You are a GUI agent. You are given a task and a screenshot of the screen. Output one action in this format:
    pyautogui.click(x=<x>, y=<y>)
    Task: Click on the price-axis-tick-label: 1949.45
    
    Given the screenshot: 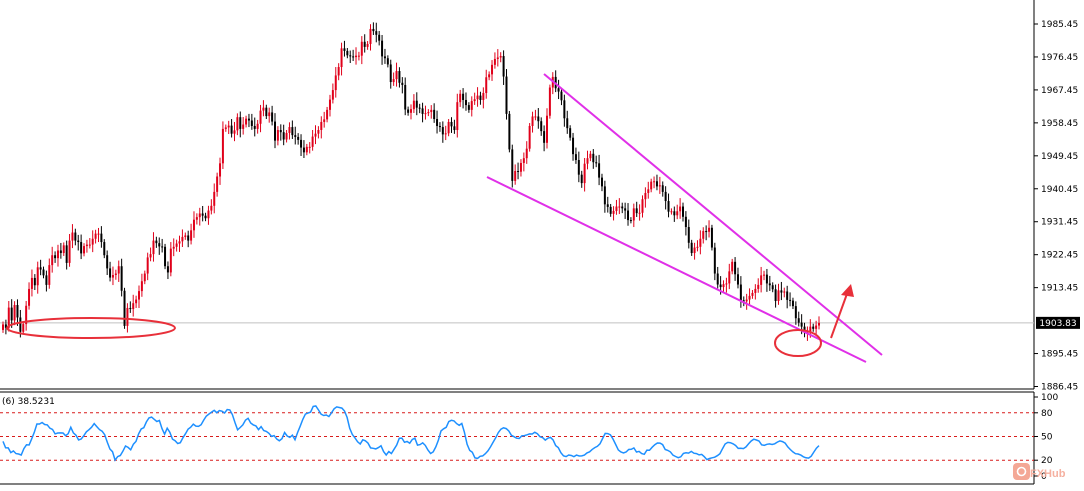 What is the action you would take?
    pyautogui.click(x=1059, y=157)
    